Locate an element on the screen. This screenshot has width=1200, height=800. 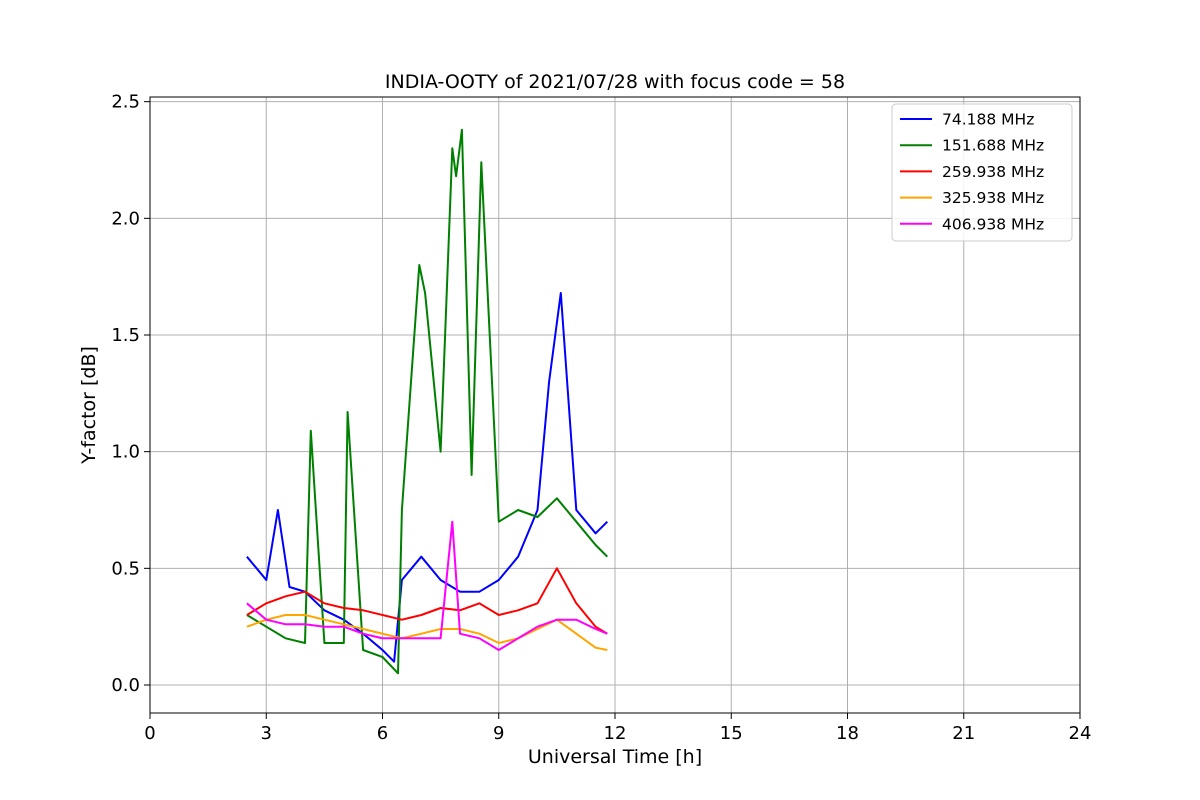
legend-box is located at coordinates (982, 172).